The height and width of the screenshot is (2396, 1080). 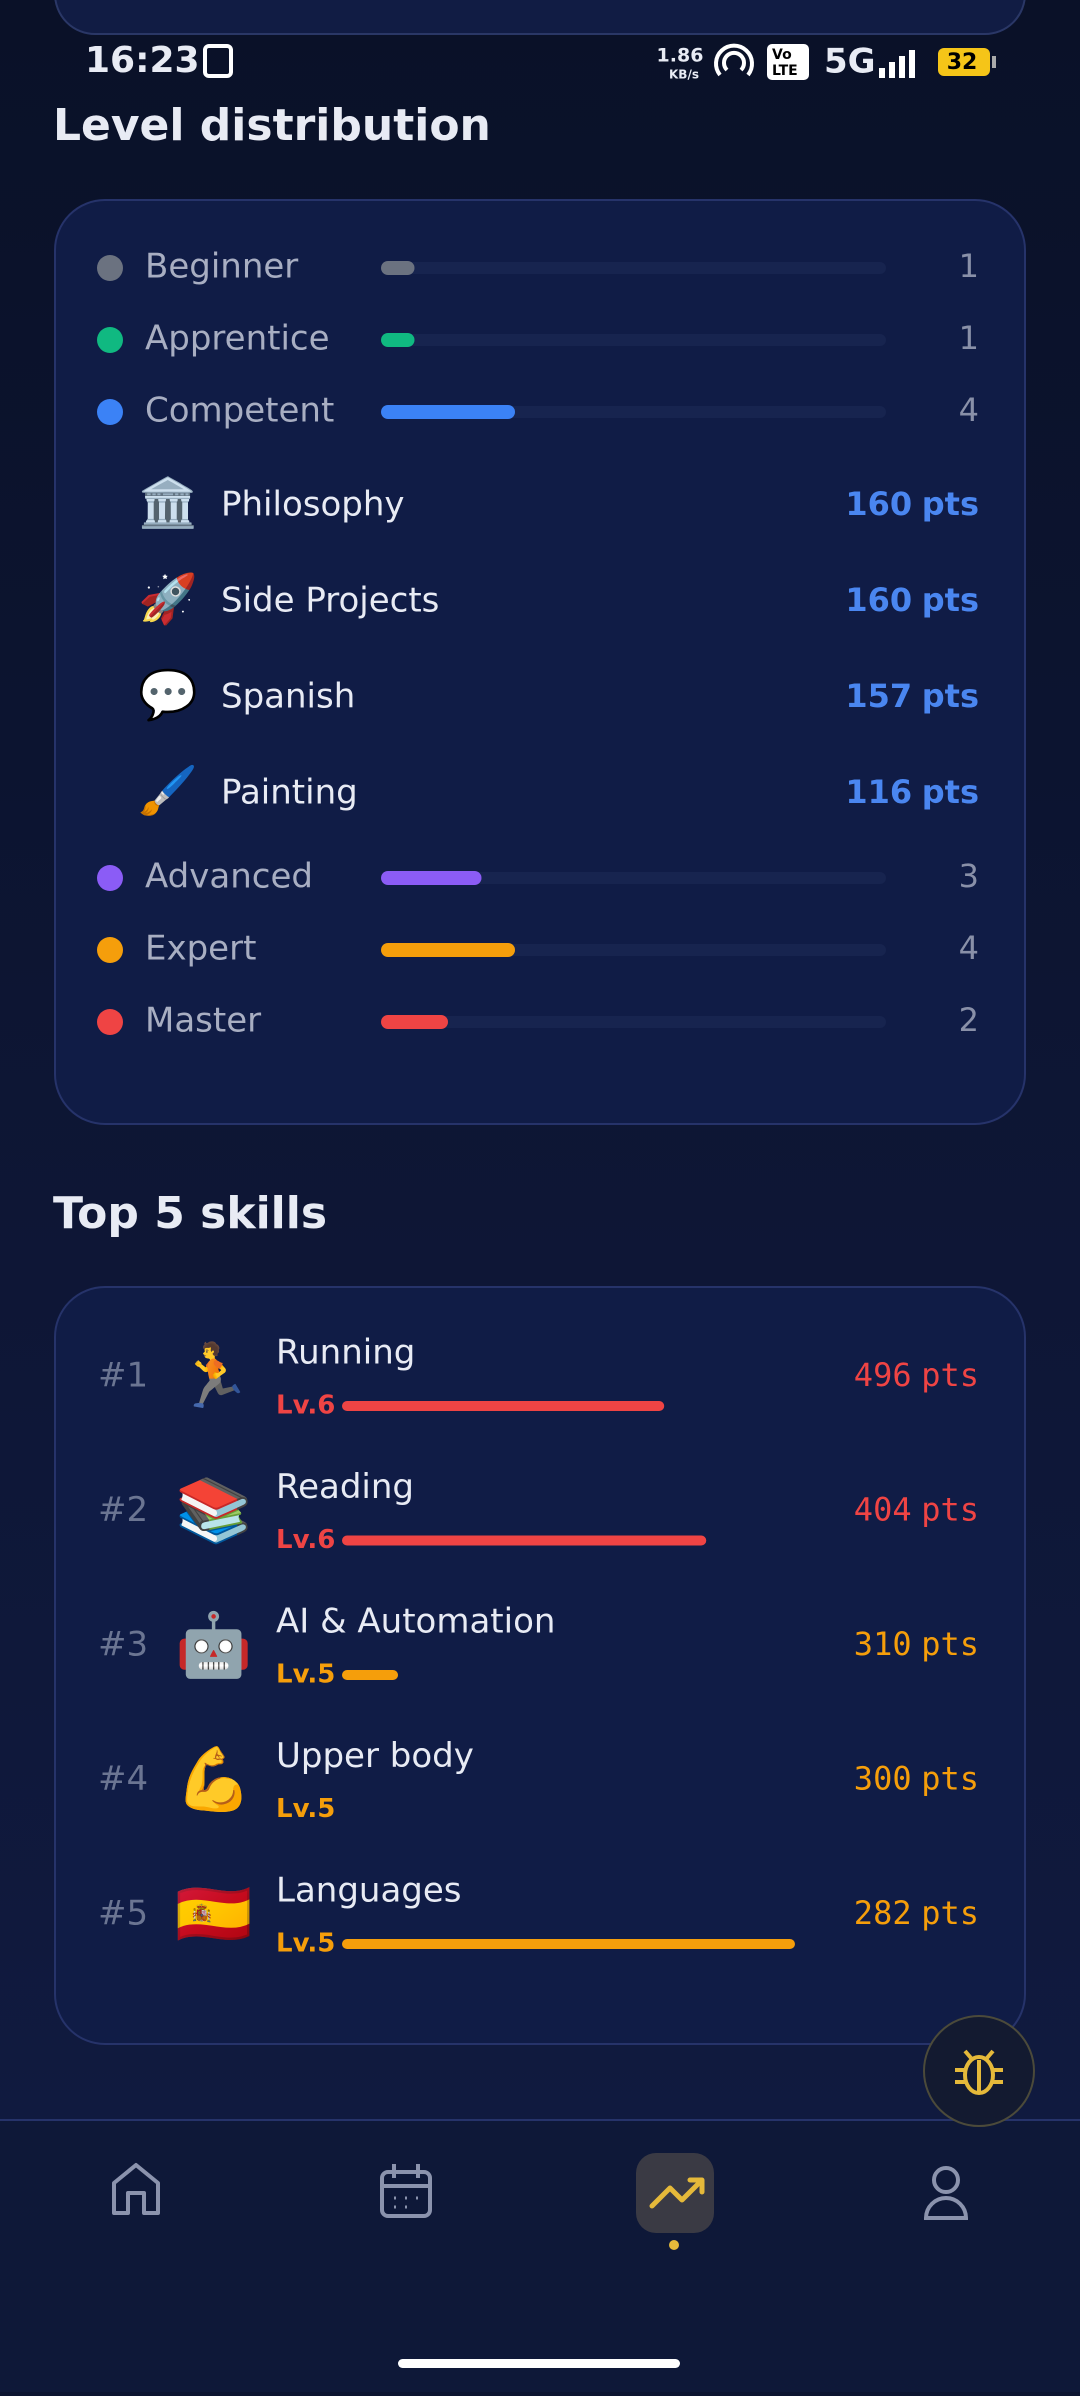 I want to click on rank: #1, so click(x=123, y=1376).